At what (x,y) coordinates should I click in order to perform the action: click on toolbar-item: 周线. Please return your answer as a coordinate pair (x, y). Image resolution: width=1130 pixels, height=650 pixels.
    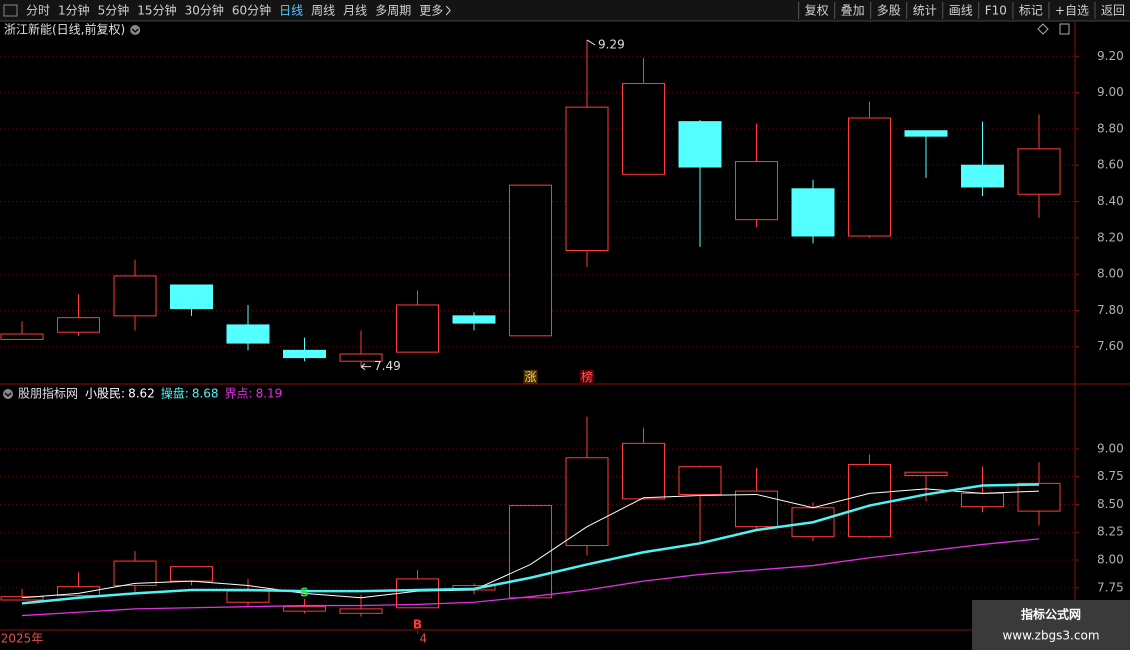
    Looking at the image, I should click on (323, 11).